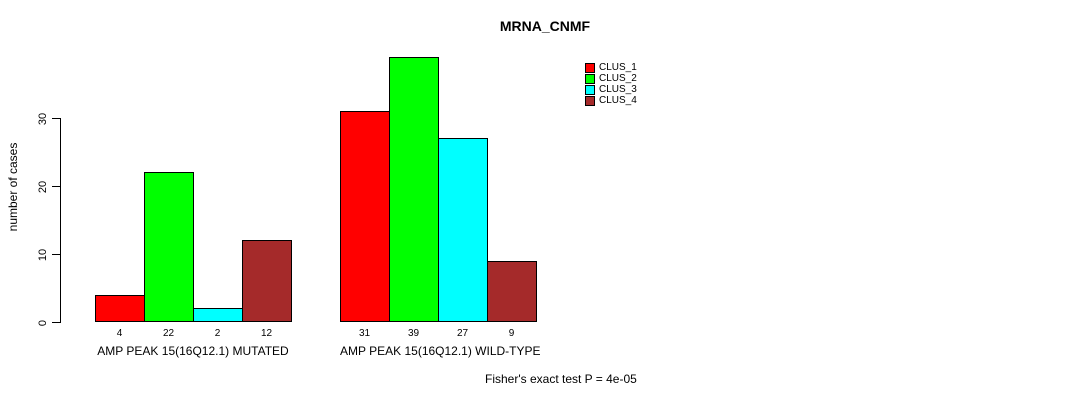 The width and height of the screenshot is (1090, 400). What do you see at coordinates (618, 100) in the screenshot?
I see `legend-label: CLUS_4` at bounding box center [618, 100].